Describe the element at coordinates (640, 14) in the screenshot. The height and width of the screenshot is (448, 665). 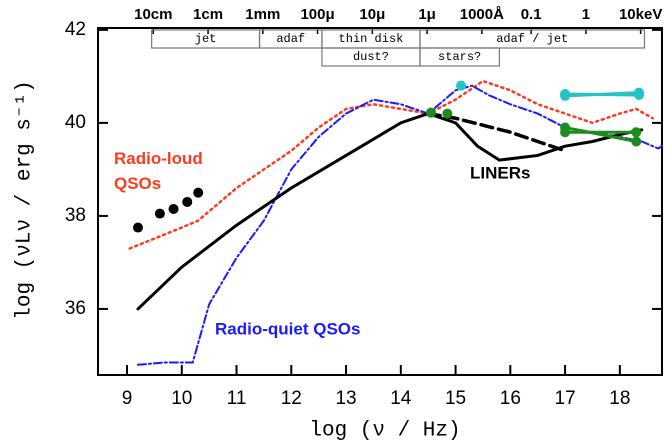
I see `top-tick-label: 10keV` at that location.